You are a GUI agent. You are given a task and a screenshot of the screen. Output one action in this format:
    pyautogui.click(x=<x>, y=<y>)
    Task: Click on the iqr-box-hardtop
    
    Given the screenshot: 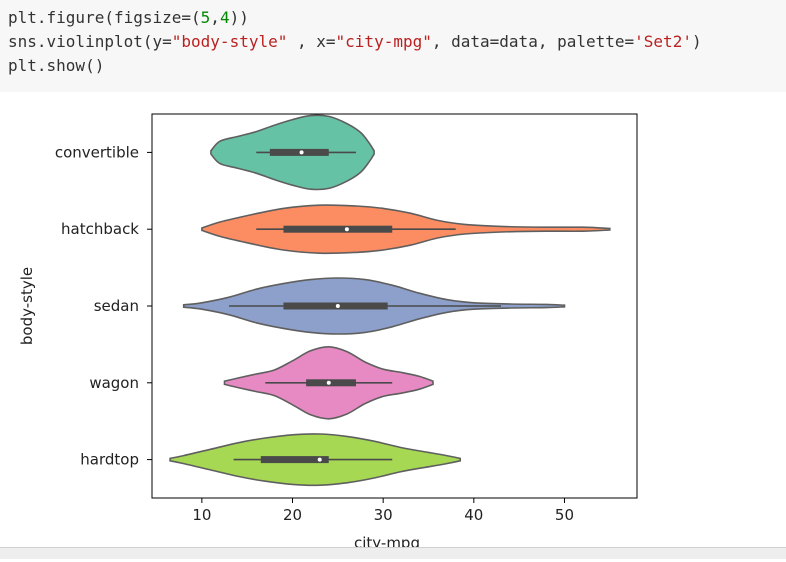 What is the action you would take?
    pyautogui.click(x=294, y=460)
    